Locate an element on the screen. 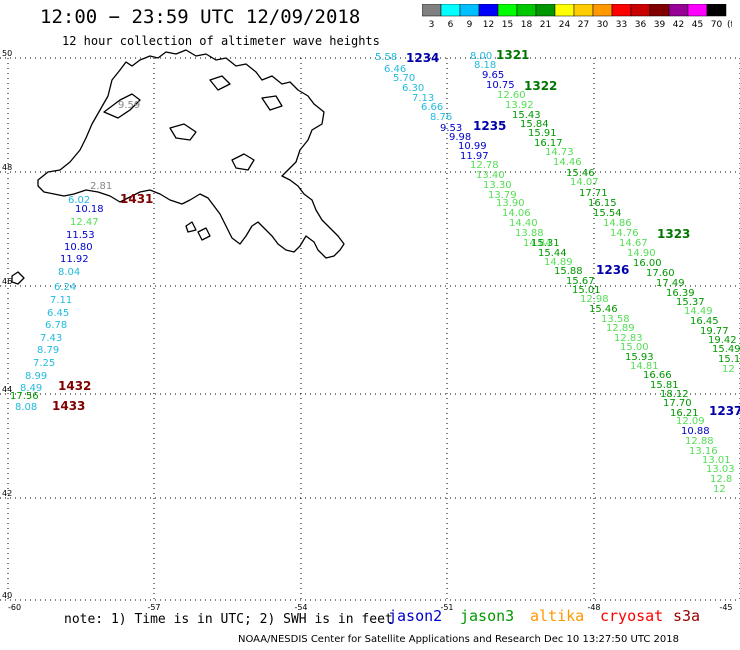 The image size is (740, 650). wave-height-value: 7.25 is located at coordinates (44, 363).